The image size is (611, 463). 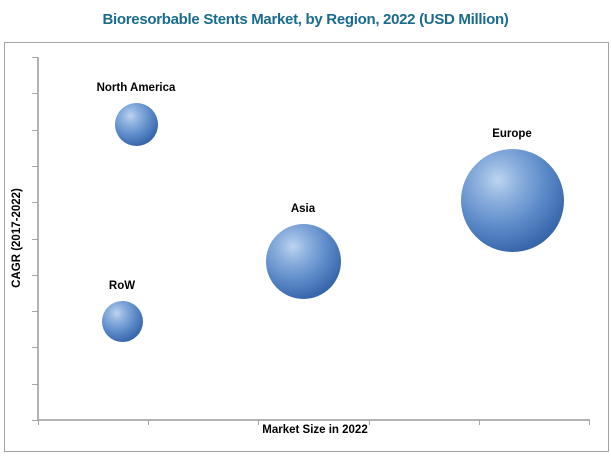 What do you see at coordinates (122, 285) in the screenshot?
I see `bubble-label-row: RoW` at bounding box center [122, 285].